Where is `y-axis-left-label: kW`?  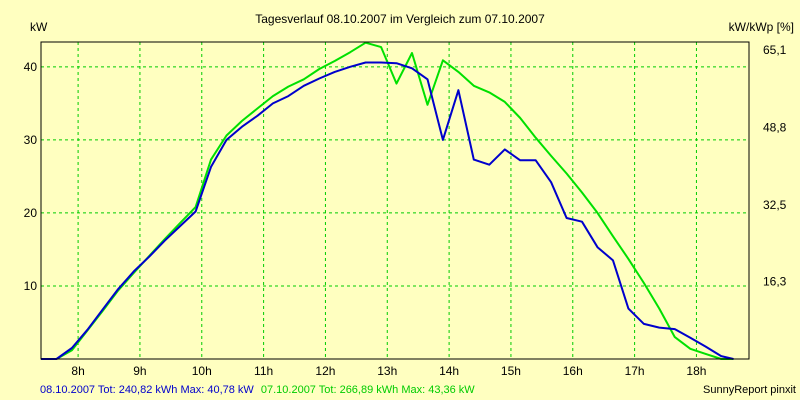
y-axis-left-label: kW is located at coordinates (39, 27).